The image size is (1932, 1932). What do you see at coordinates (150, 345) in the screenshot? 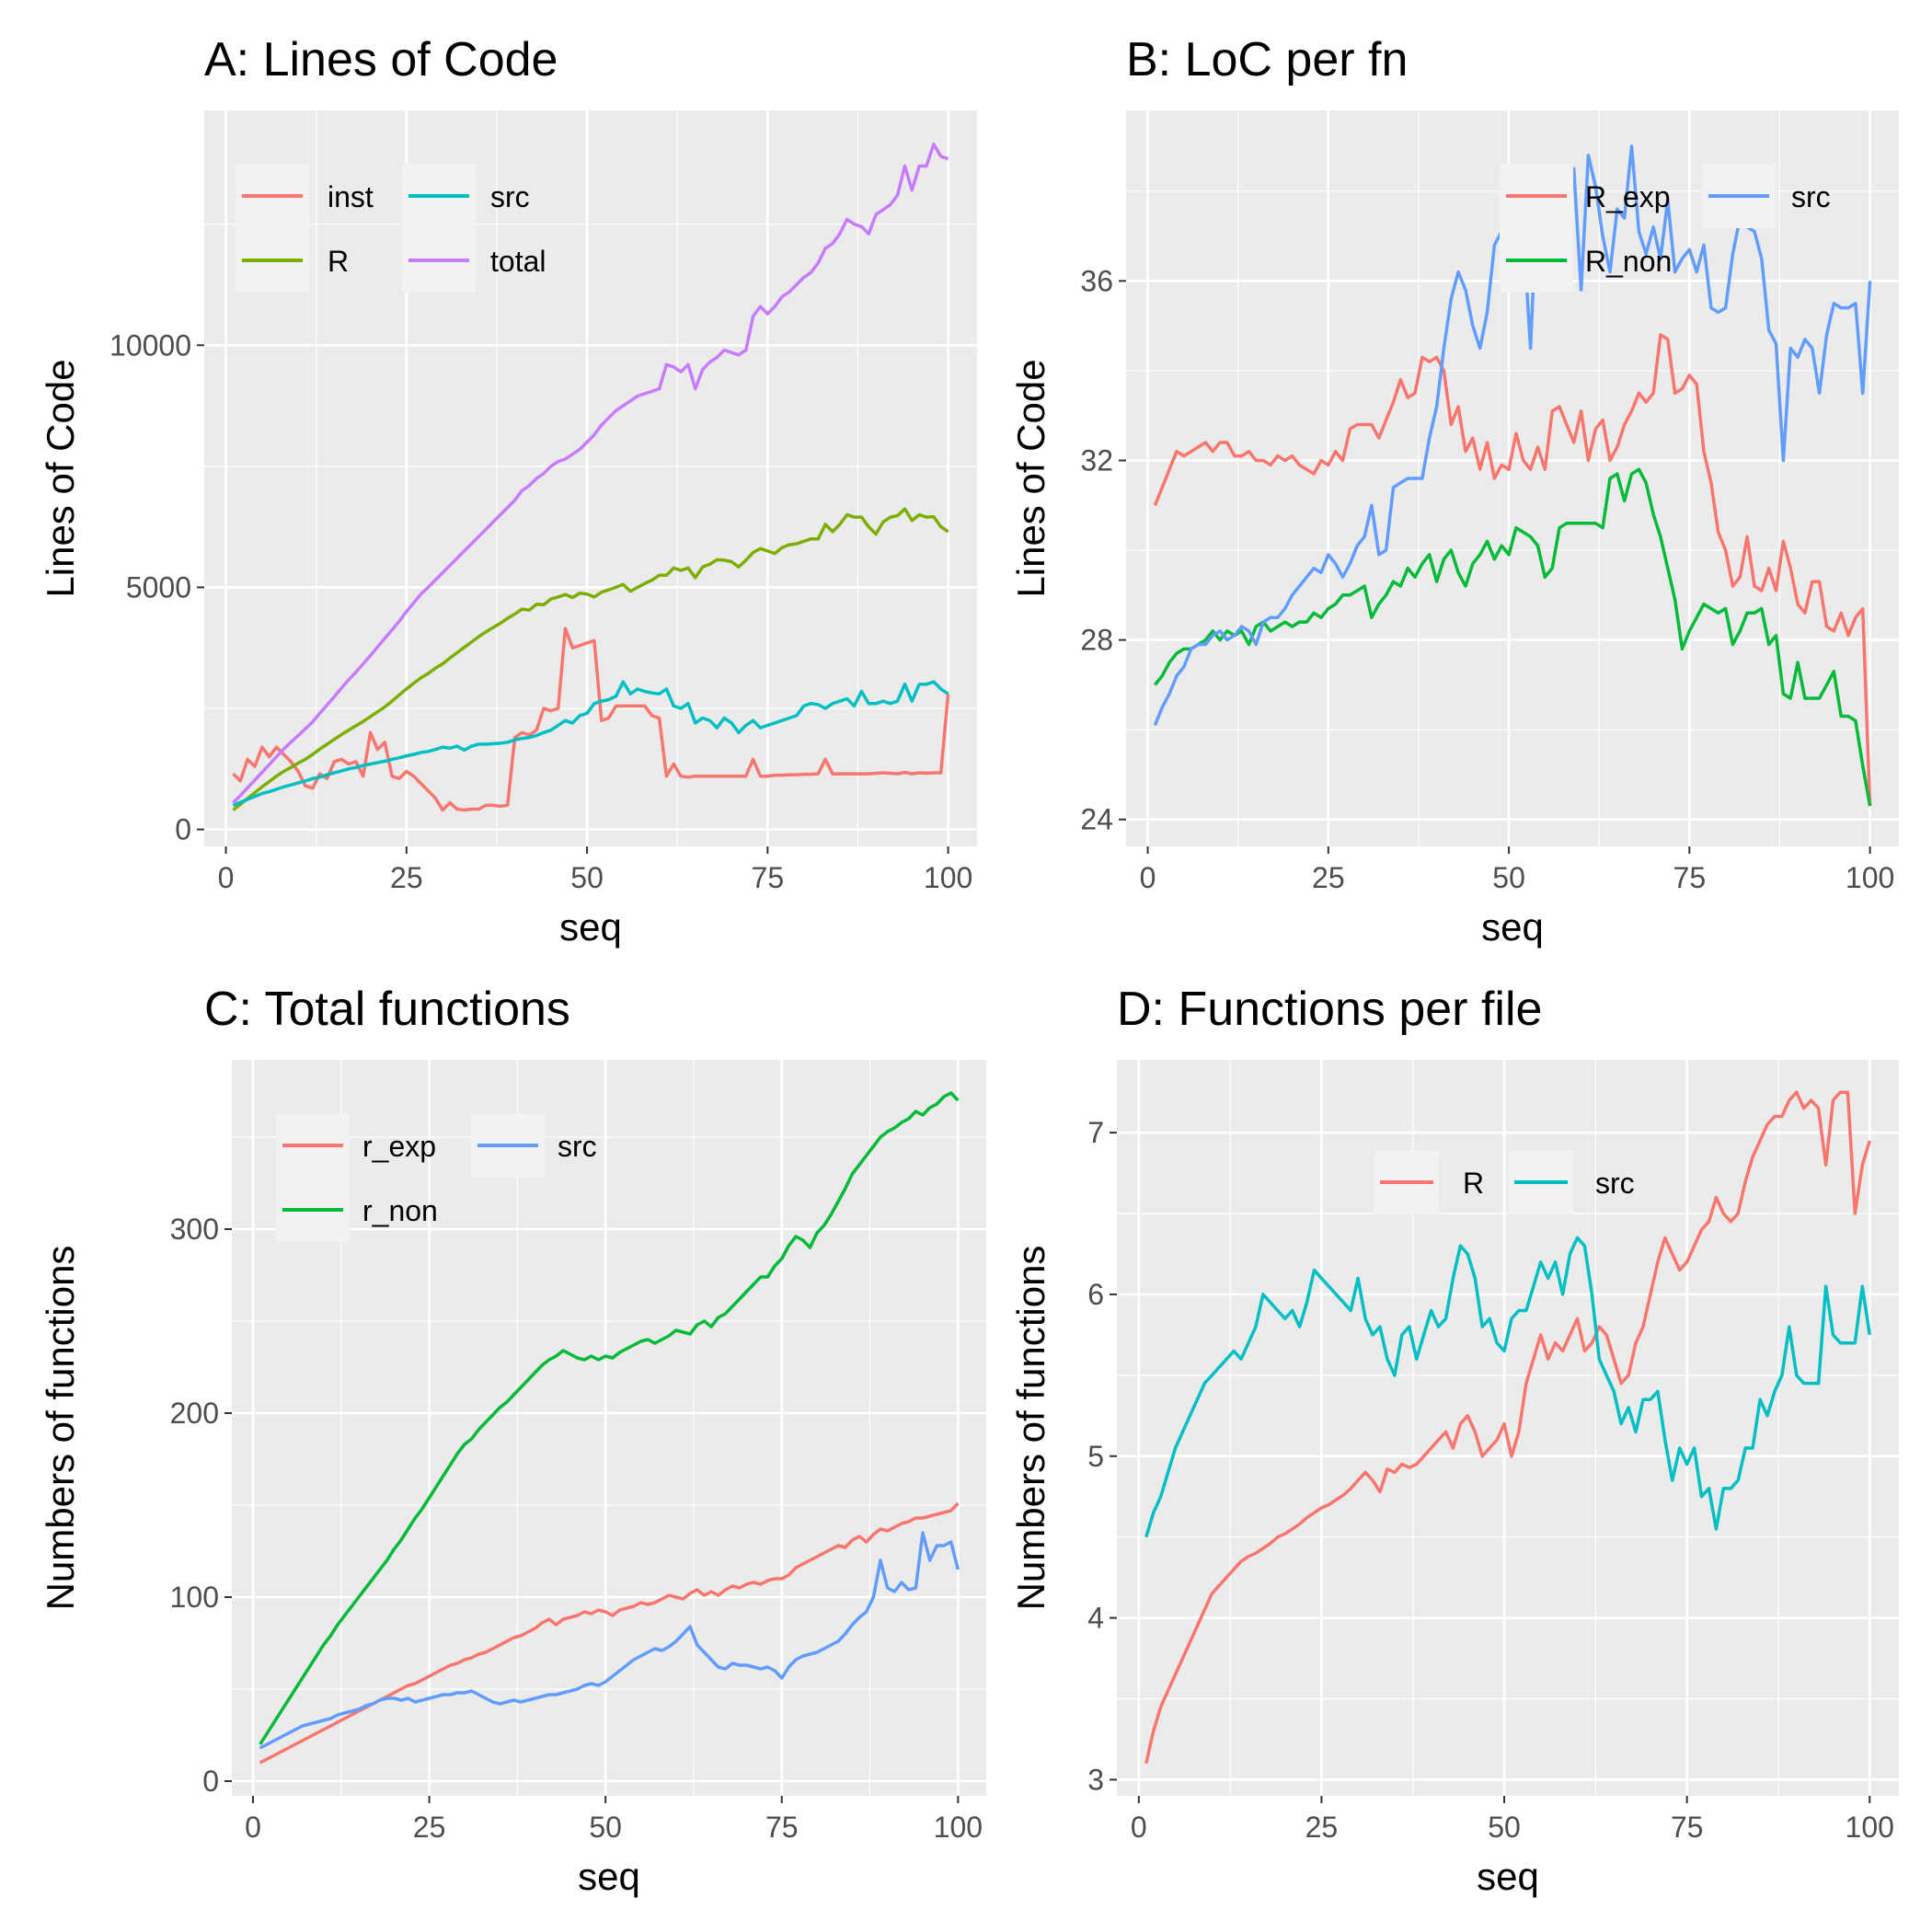
I see `y-tick-label: 10000` at bounding box center [150, 345].